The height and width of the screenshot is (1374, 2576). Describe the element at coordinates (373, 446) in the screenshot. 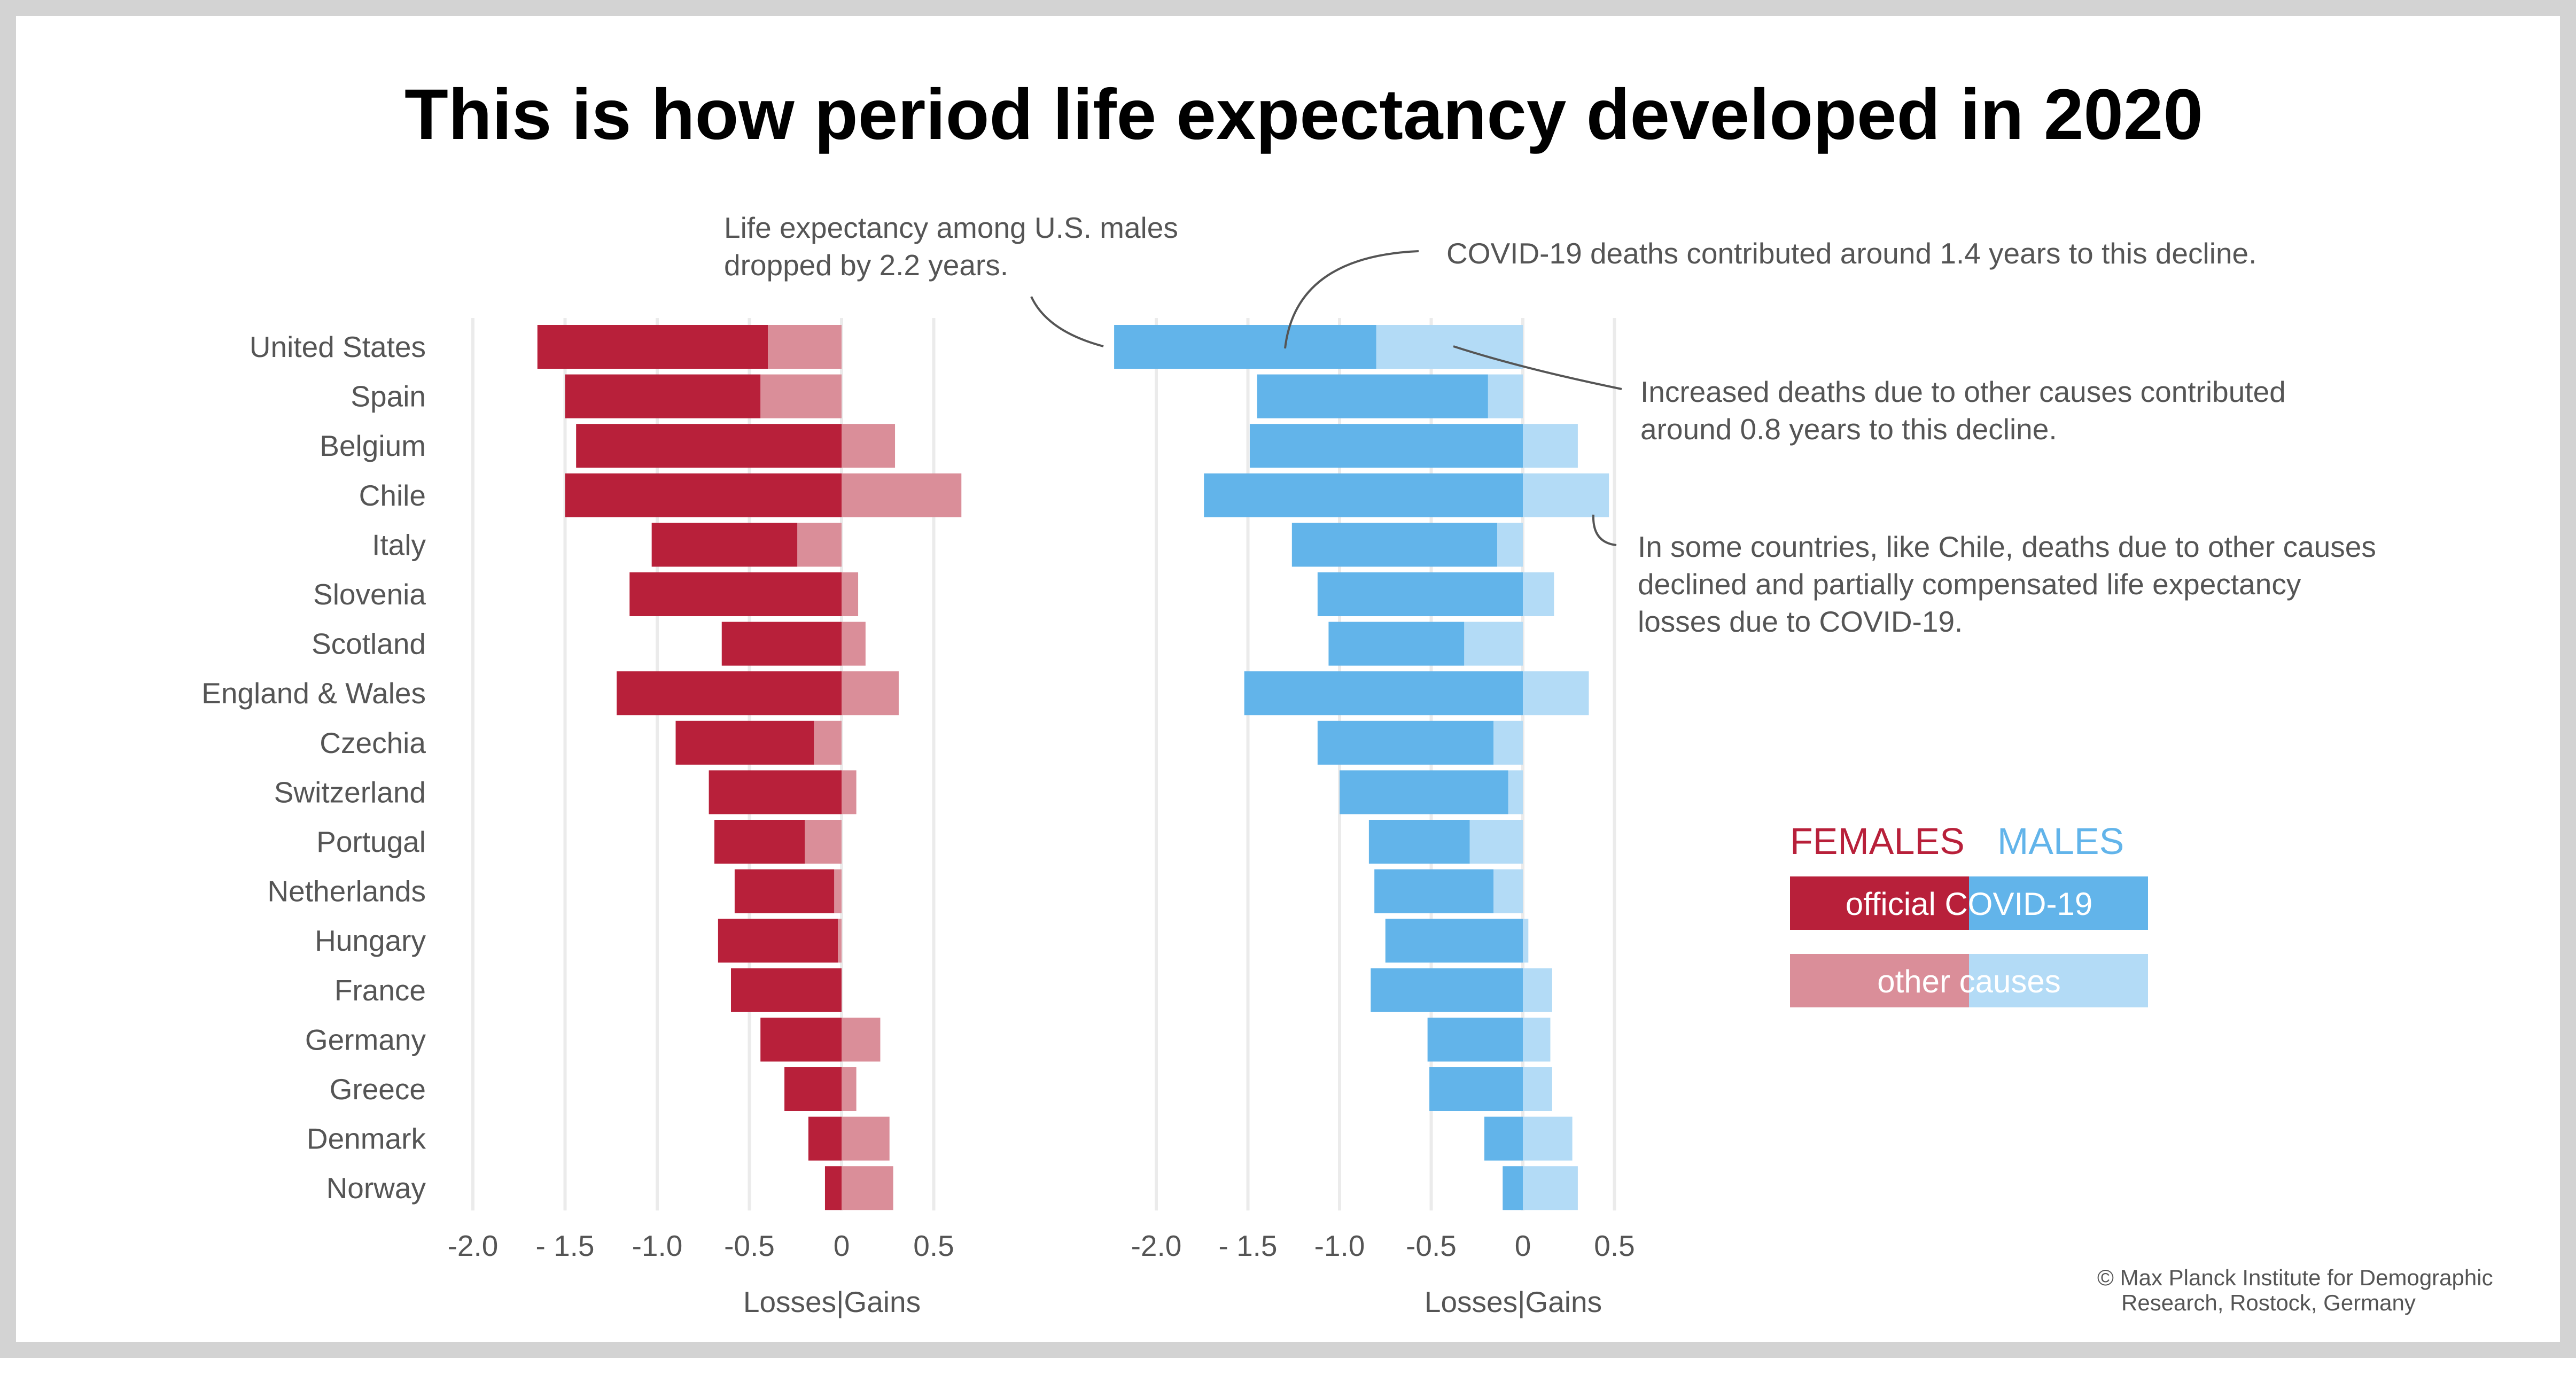

I see `category-label-2: Belgium` at that location.